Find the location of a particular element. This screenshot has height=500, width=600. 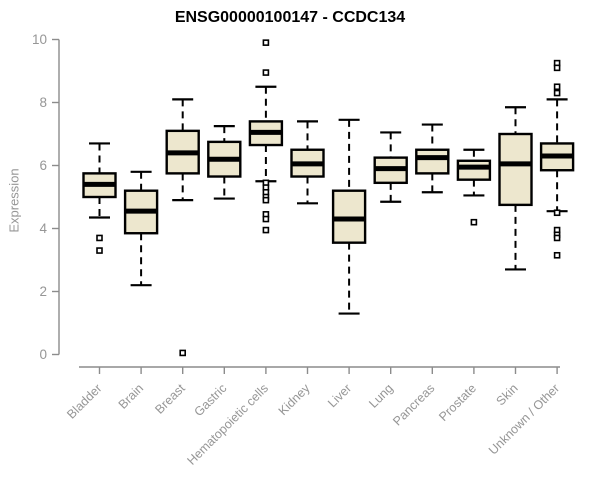

outlier-point-breast is located at coordinates (182, 353).